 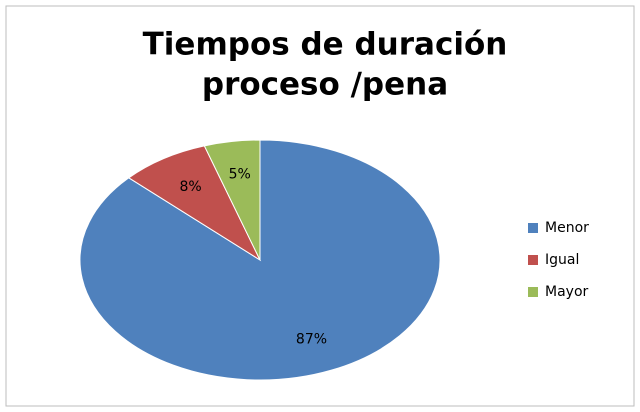 I want to click on data-label: 87%, so click(x=311, y=339).